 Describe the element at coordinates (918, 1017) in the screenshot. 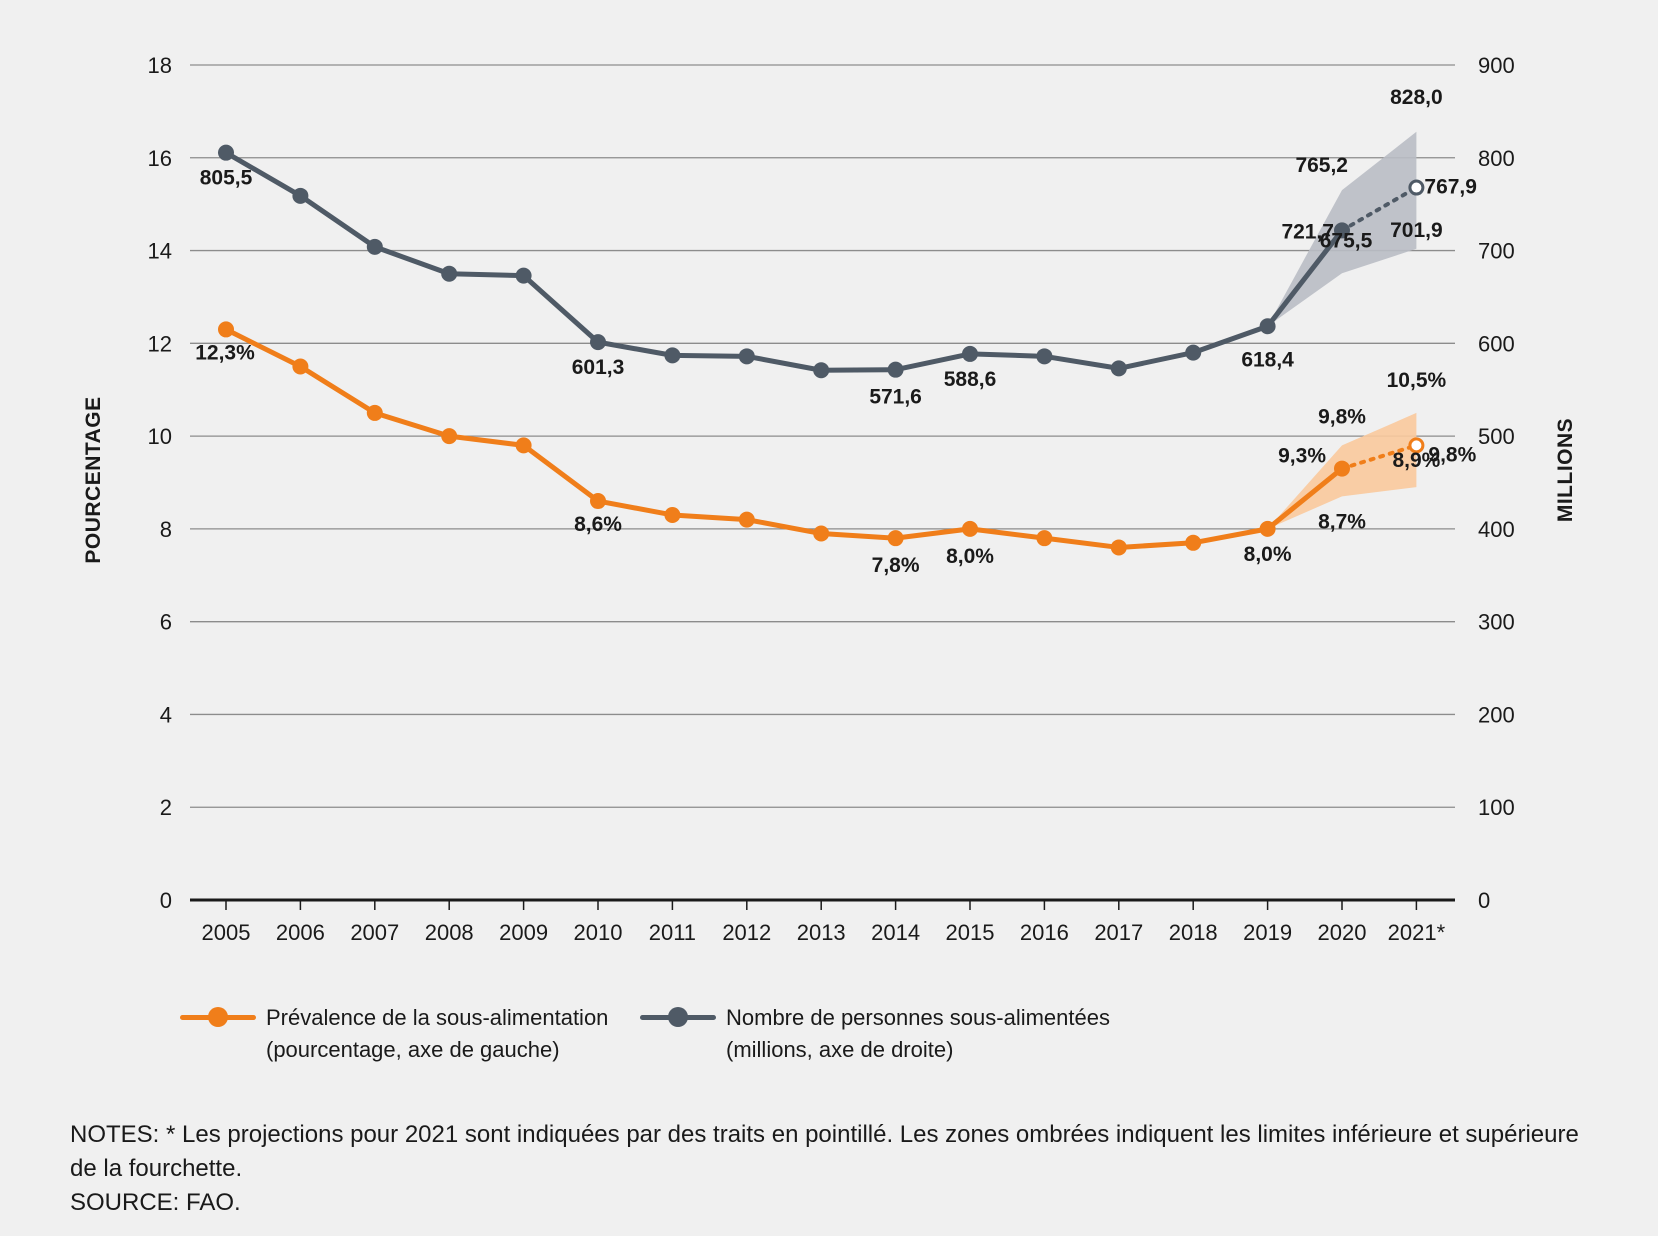

I see `legend-label: Nombre de personnes sous-alimentées` at that location.